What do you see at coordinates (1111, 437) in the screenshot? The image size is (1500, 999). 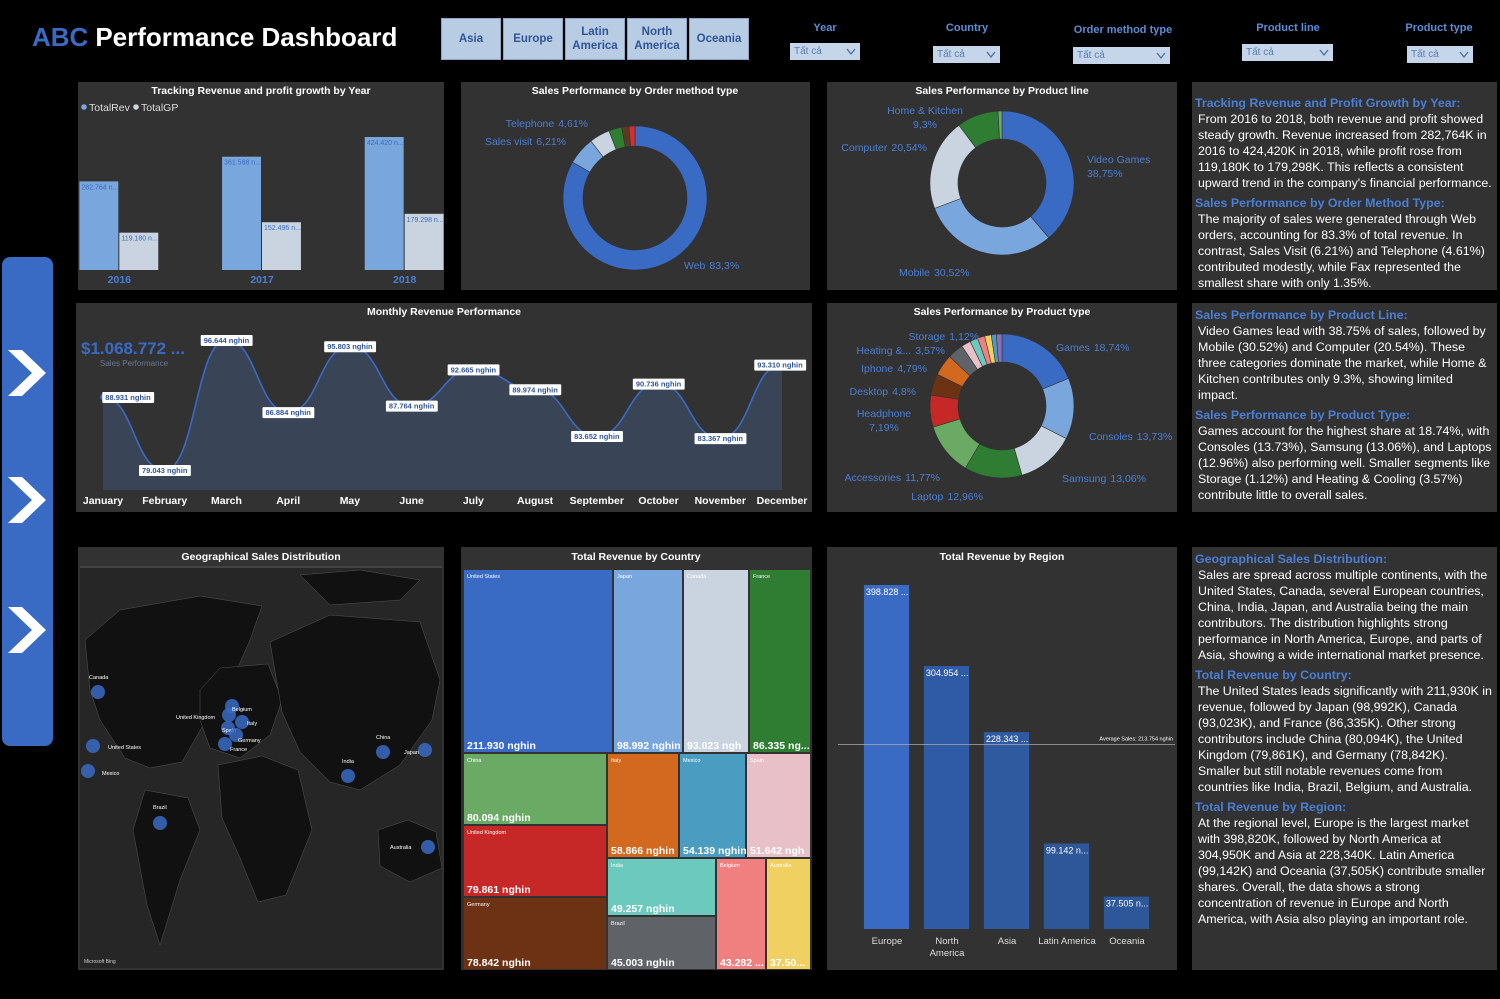 I see `slice-name: Consoles` at bounding box center [1111, 437].